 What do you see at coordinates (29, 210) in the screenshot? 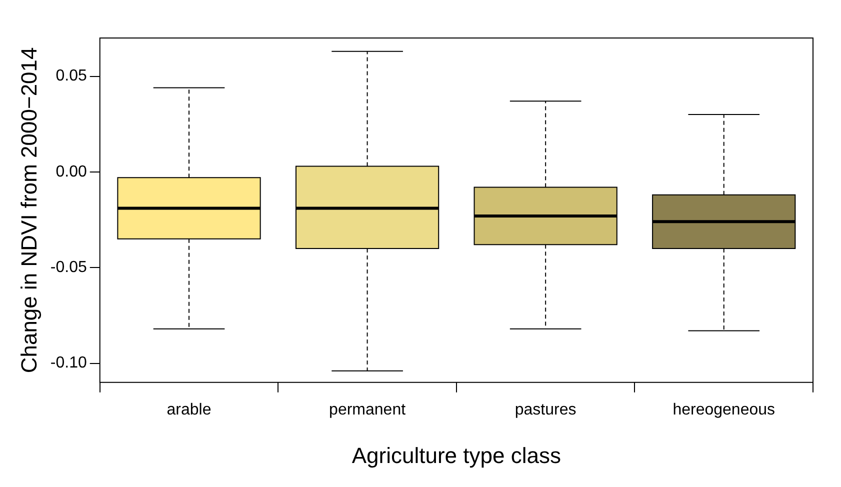
I see `y-axis-title: Change in NDVI from 2000−2014` at bounding box center [29, 210].